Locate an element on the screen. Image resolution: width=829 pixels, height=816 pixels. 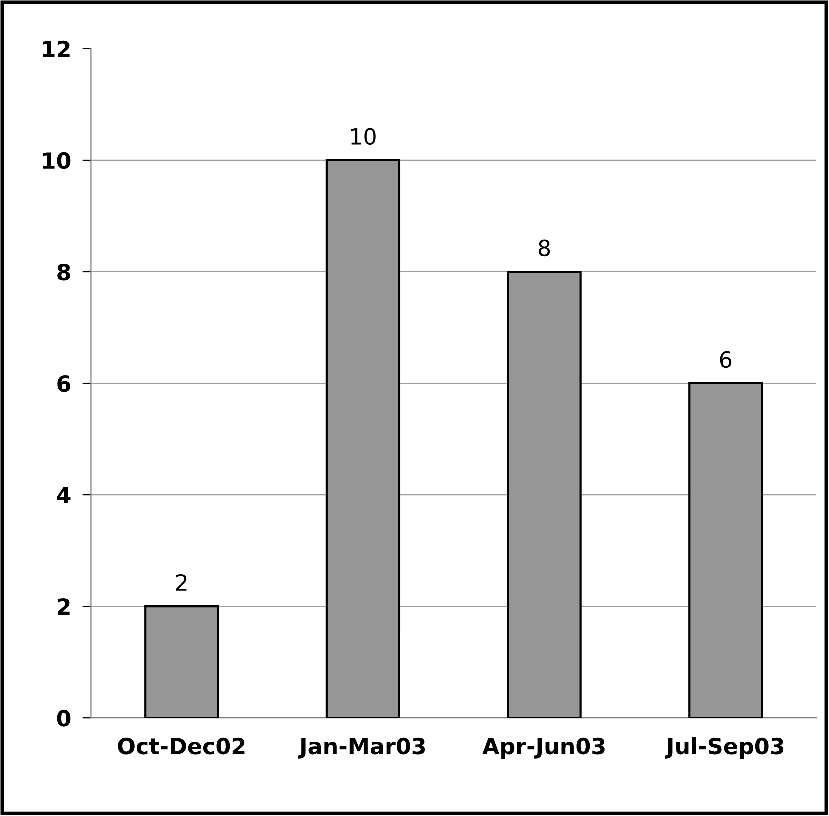
y-tick-label: 6 is located at coordinates (64, 383).